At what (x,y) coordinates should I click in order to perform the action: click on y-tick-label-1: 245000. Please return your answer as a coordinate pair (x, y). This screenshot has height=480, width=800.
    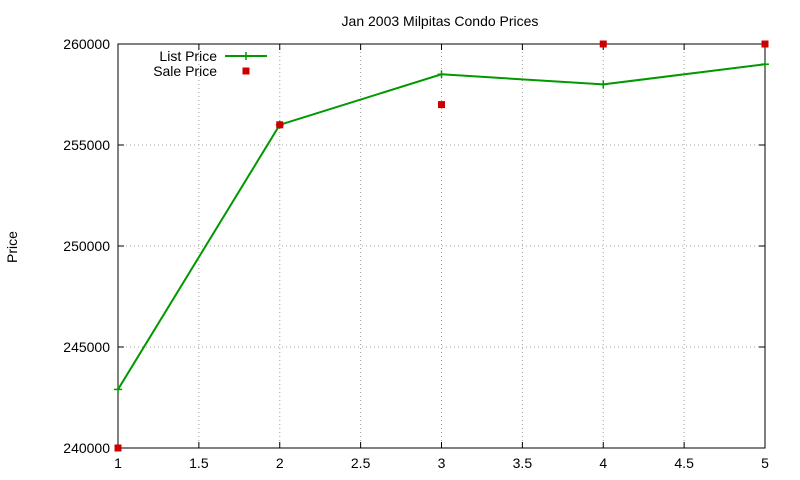
    Looking at the image, I should click on (86, 347).